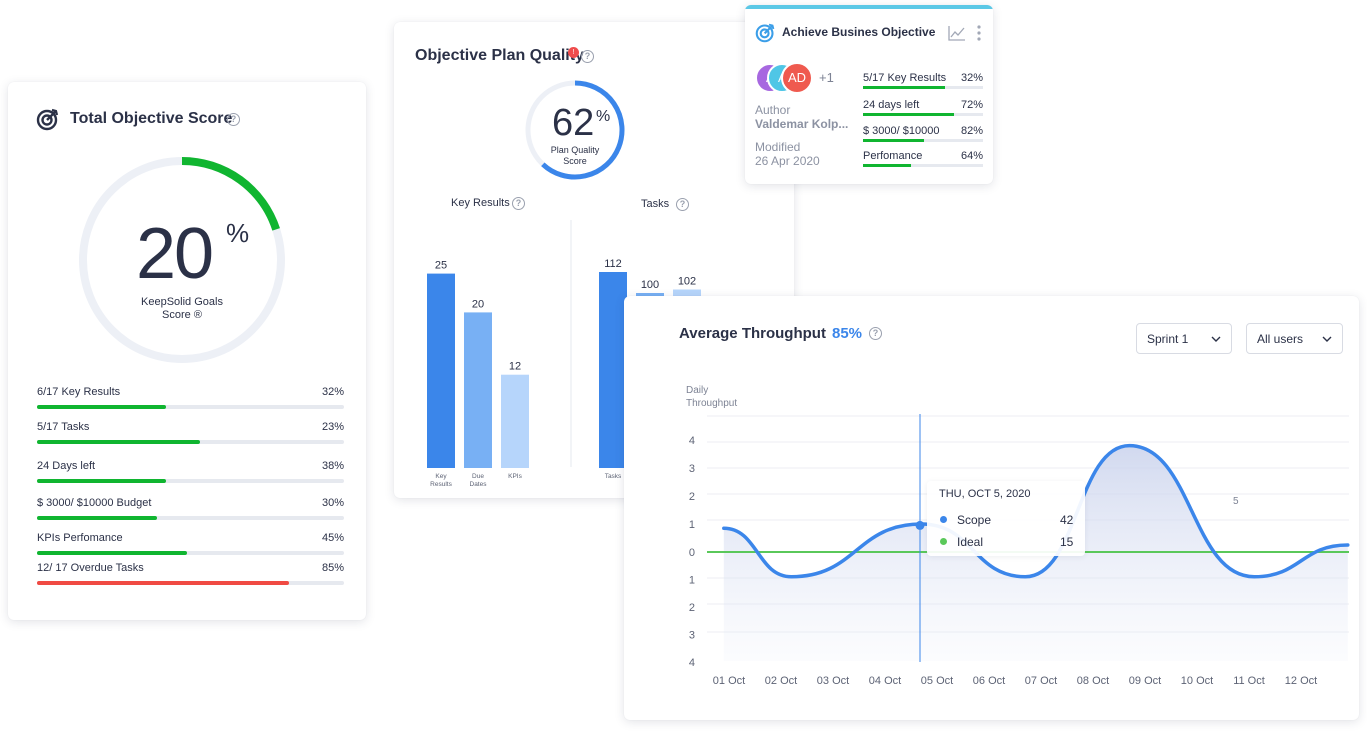 This screenshot has width=1367, height=732. Describe the element at coordinates (1067, 542) in the screenshot. I see `tooltip-ideal-value: 15` at that location.